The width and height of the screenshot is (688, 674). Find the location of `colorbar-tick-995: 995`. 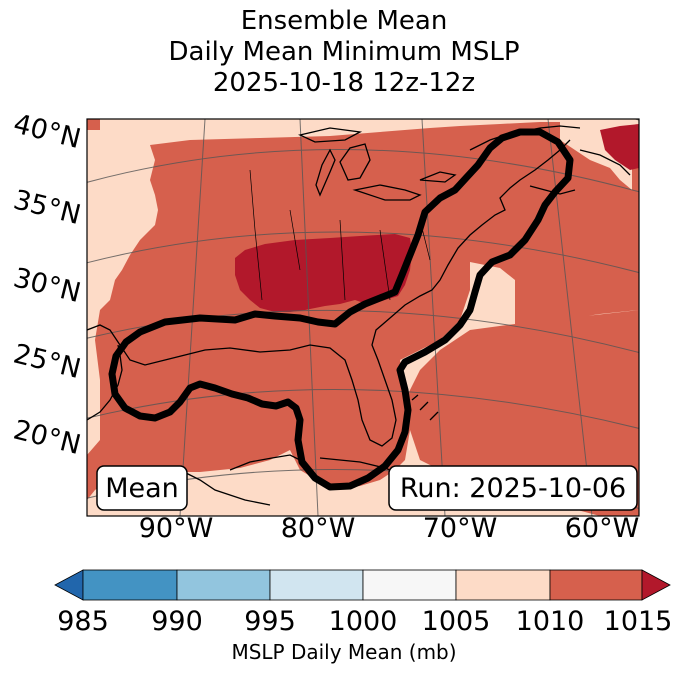

colorbar-tick-995: 995 is located at coordinates (270, 621).